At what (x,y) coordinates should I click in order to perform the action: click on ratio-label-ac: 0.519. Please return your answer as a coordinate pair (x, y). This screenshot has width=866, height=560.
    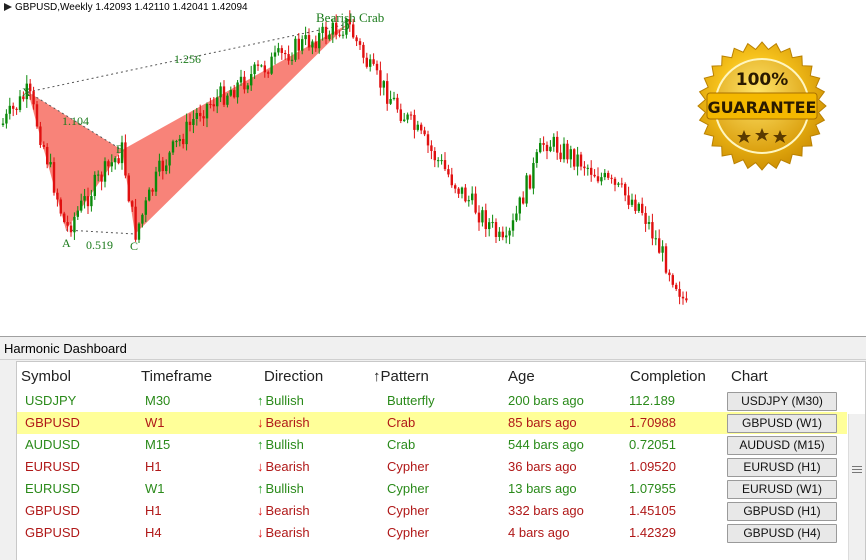
    Looking at the image, I should click on (99, 245).